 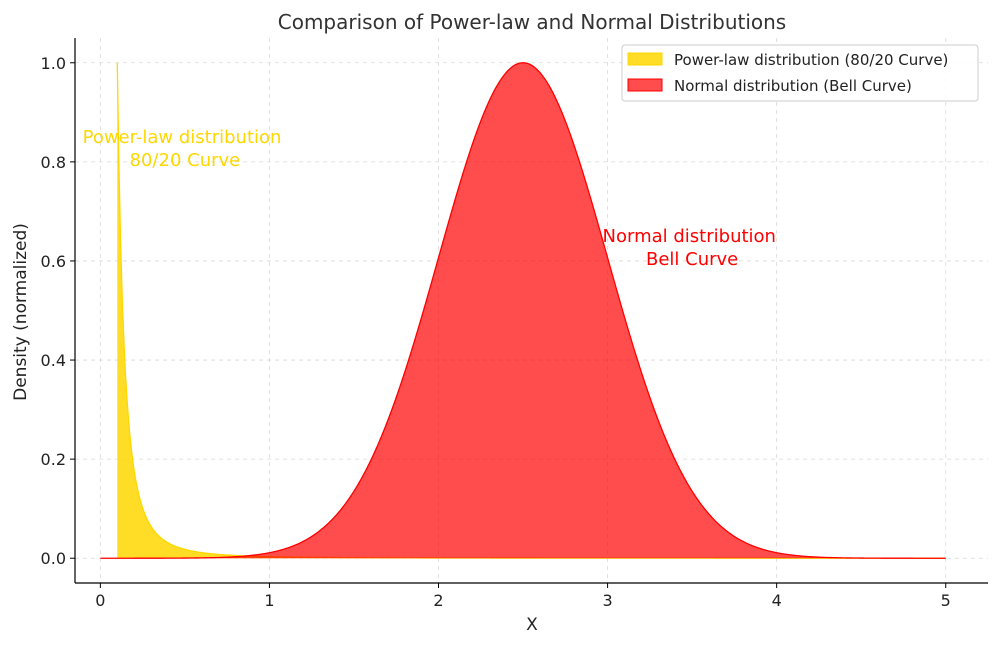 What do you see at coordinates (532, 625) in the screenshot?
I see `x-axis-label: X` at bounding box center [532, 625].